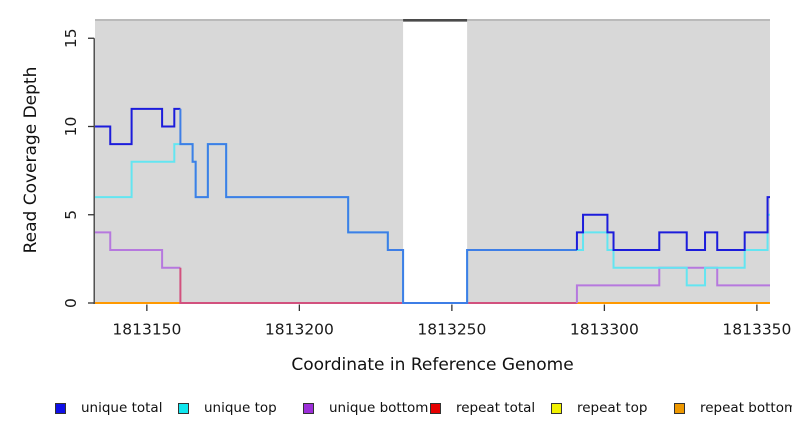 The width and height of the screenshot is (792, 432). What do you see at coordinates (299, 330) in the screenshot?
I see `x-tick-label: 1813200` at bounding box center [299, 330].